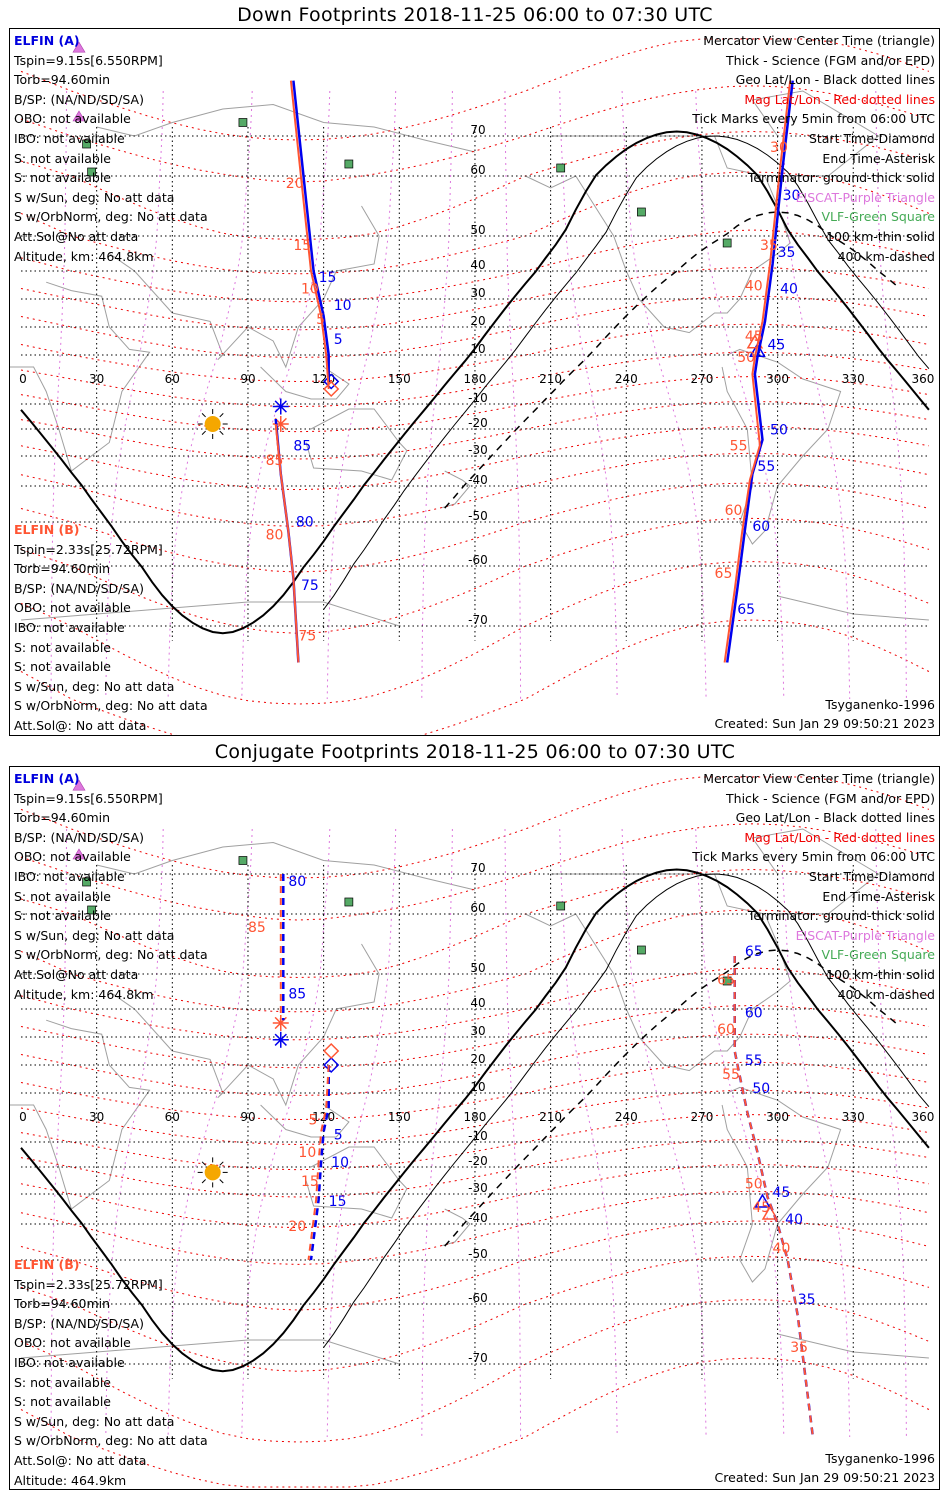 The image size is (950, 1500). I want to click on lat-tick-label: -70, so click(478, 1358).